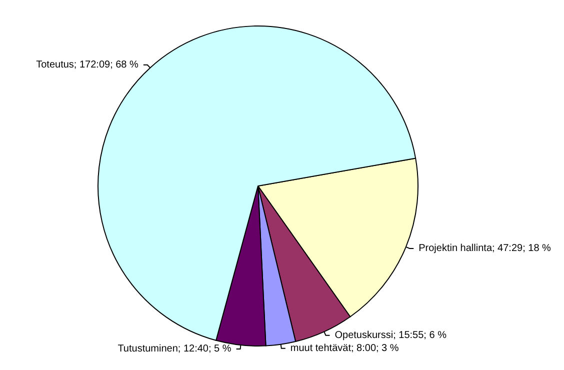 The width and height of the screenshot is (564, 370). What do you see at coordinates (390, 335) in the screenshot?
I see `slice-label: Opetuskurssi; 15:55; 6 %` at bounding box center [390, 335].